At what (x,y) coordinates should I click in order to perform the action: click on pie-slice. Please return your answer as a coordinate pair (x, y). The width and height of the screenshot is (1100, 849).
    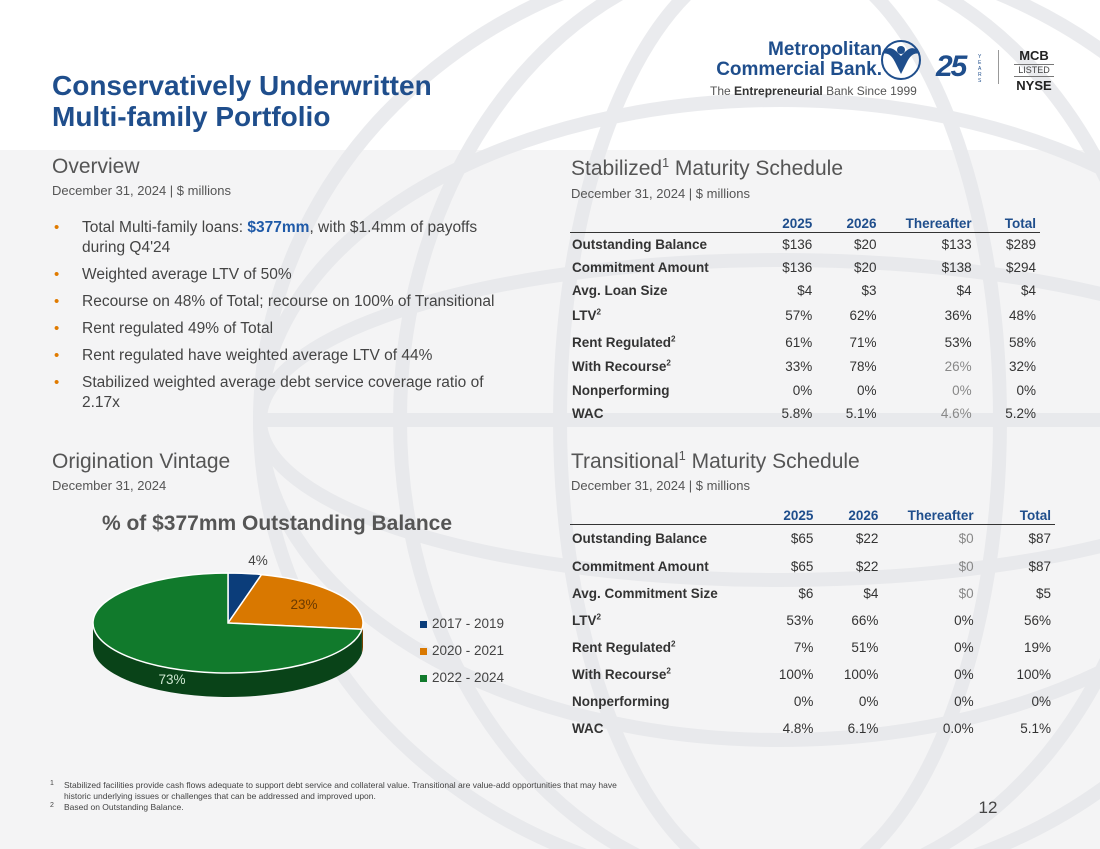
    Looking at the image, I should click on (295, 602).